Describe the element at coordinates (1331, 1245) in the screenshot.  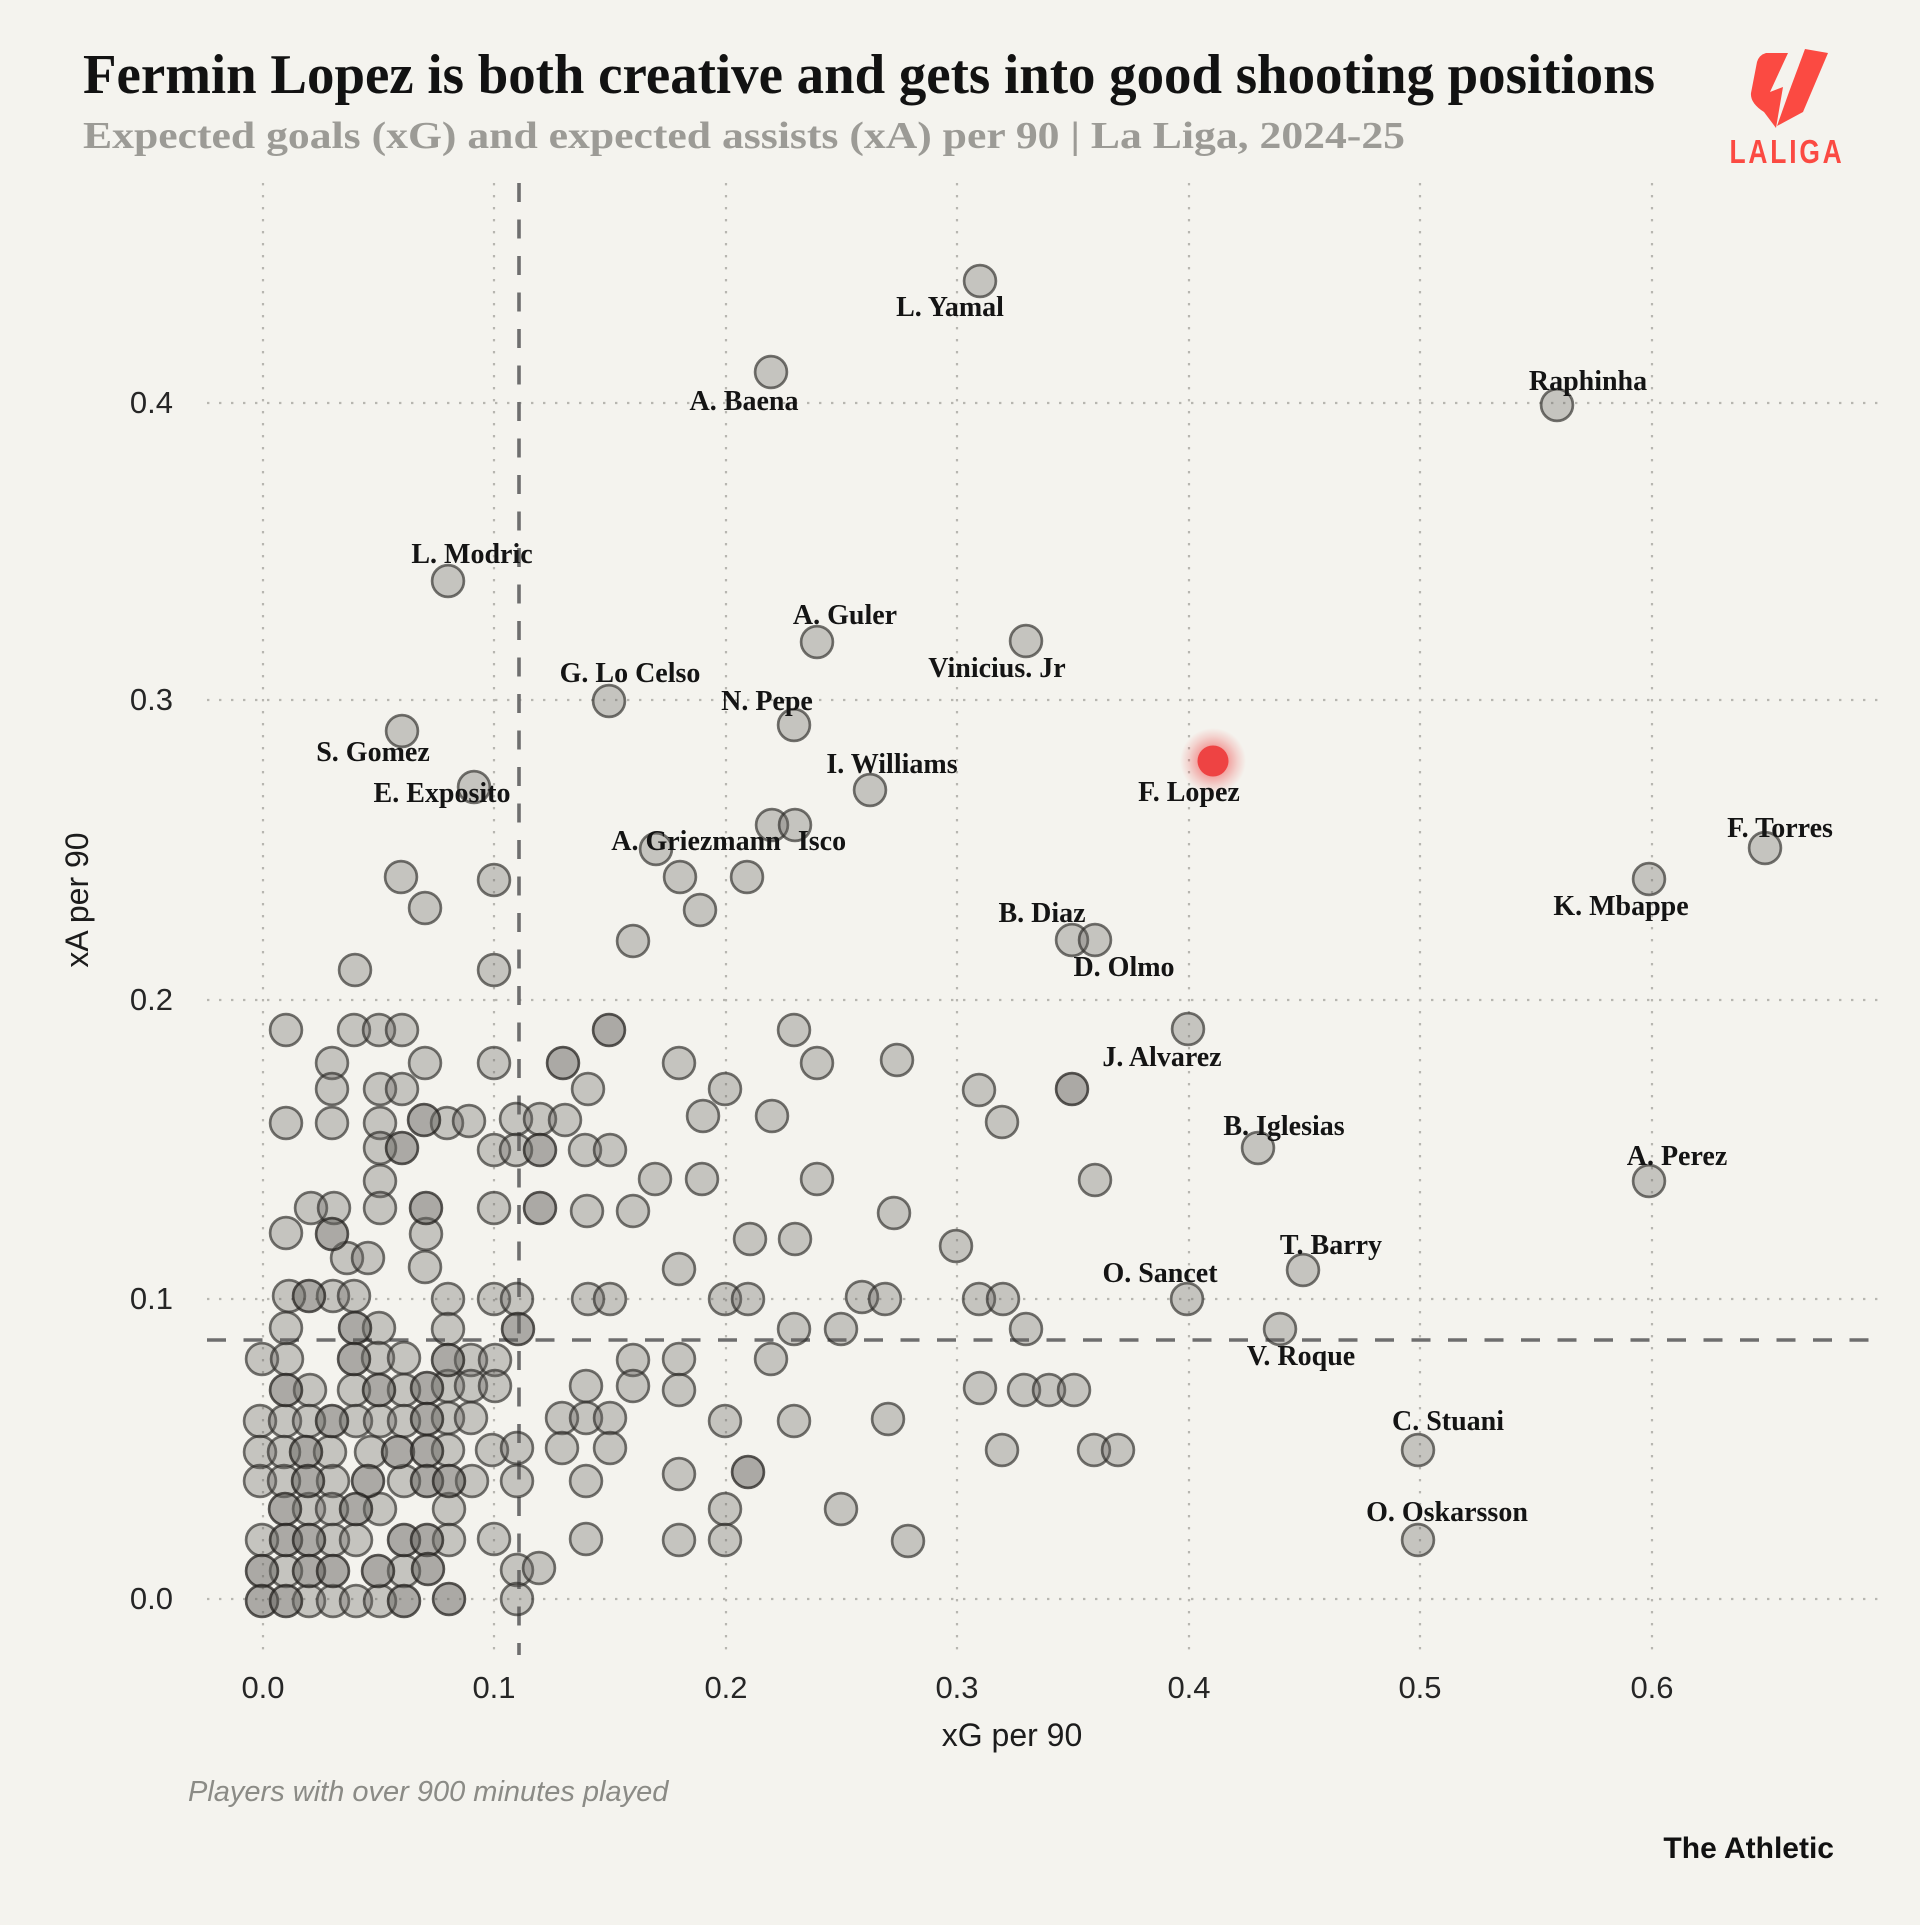
I see `svg-text: T. Barry` at that location.